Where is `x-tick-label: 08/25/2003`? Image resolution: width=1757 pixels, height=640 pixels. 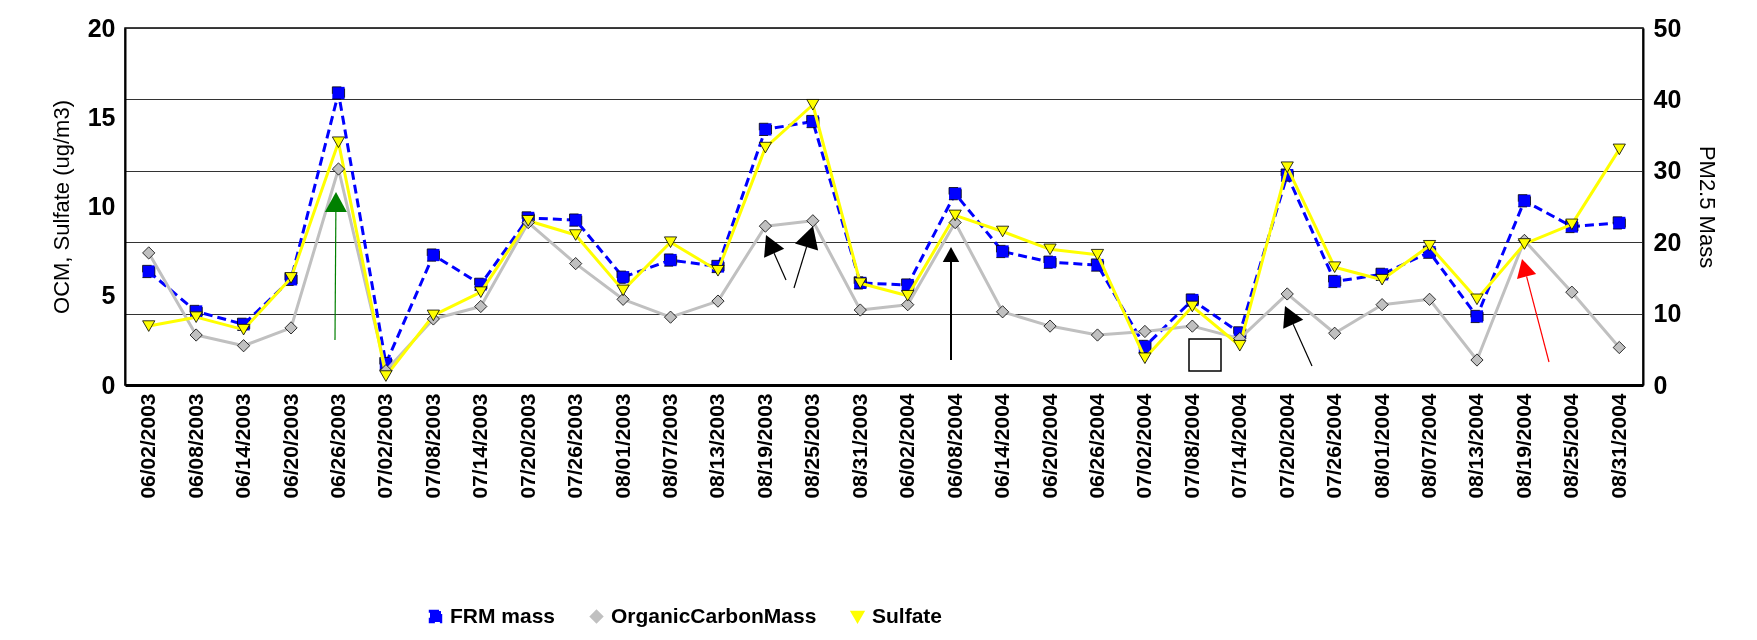
x-tick-label: 08/25/2003 is located at coordinates (812, 446).